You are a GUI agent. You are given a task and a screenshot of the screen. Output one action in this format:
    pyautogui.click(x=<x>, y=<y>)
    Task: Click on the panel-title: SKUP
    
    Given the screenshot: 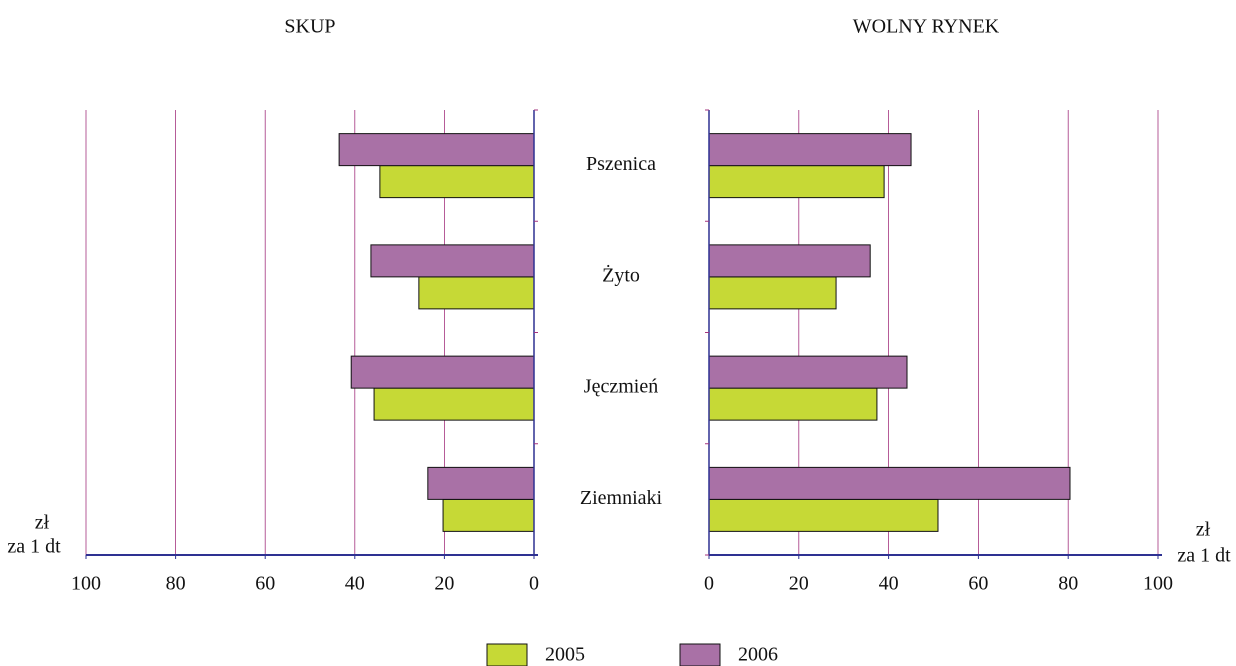 What is the action you would take?
    pyautogui.click(x=309, y=27)
    